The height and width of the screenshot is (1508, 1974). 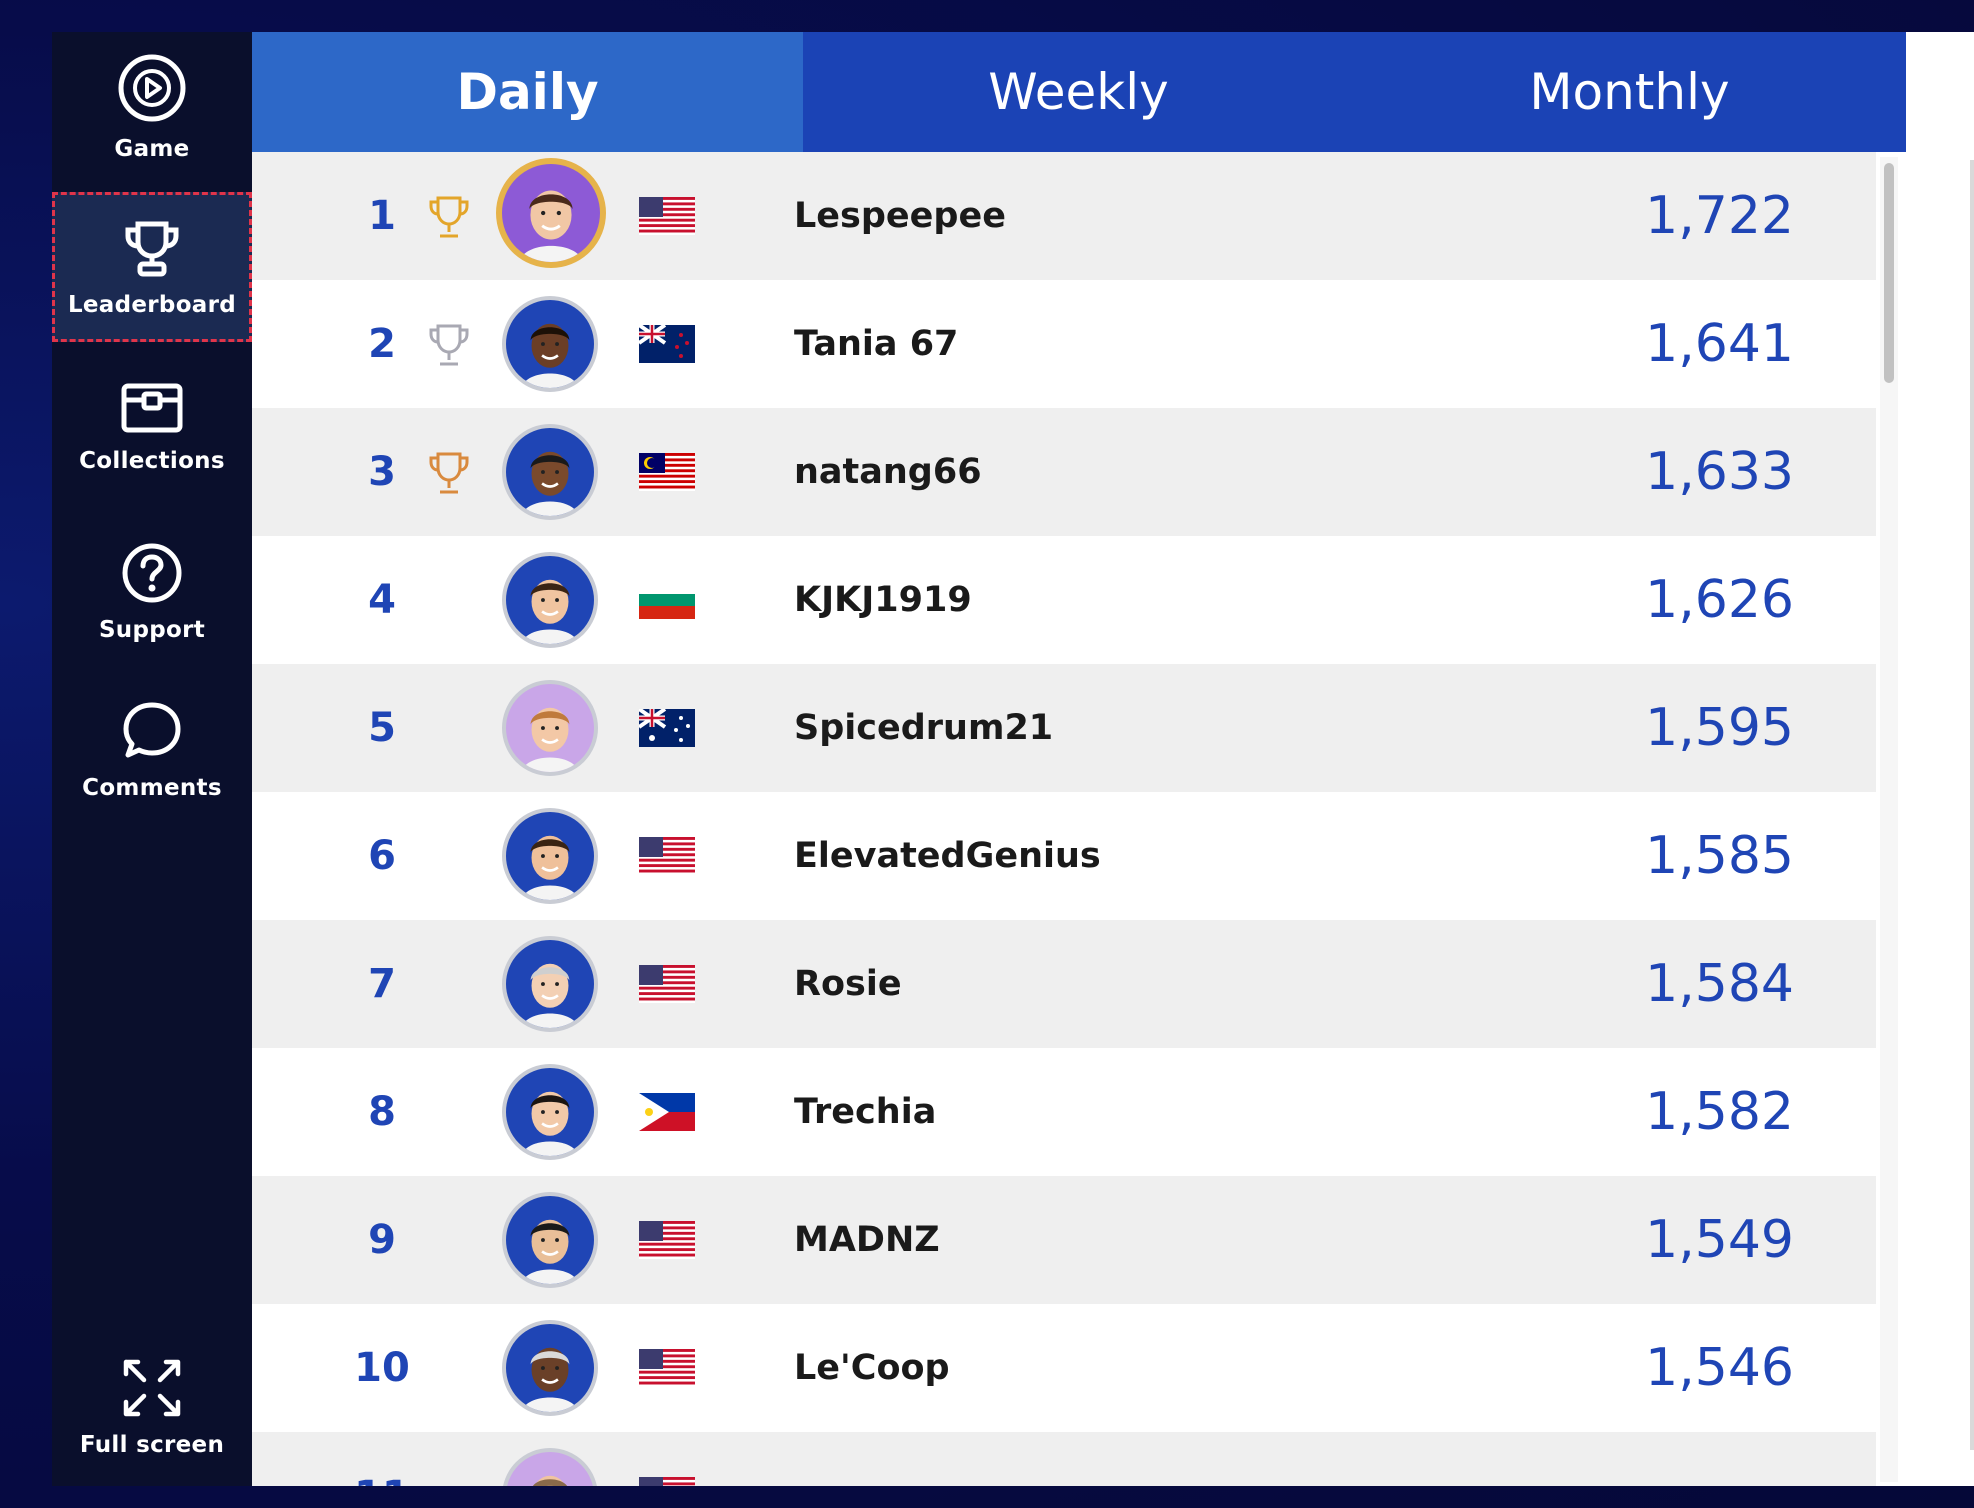 What do you see at coordinates (1719, 1368) in the screenshot?
I see `player-score: 1,546` at bounding box center [1719, 1368].